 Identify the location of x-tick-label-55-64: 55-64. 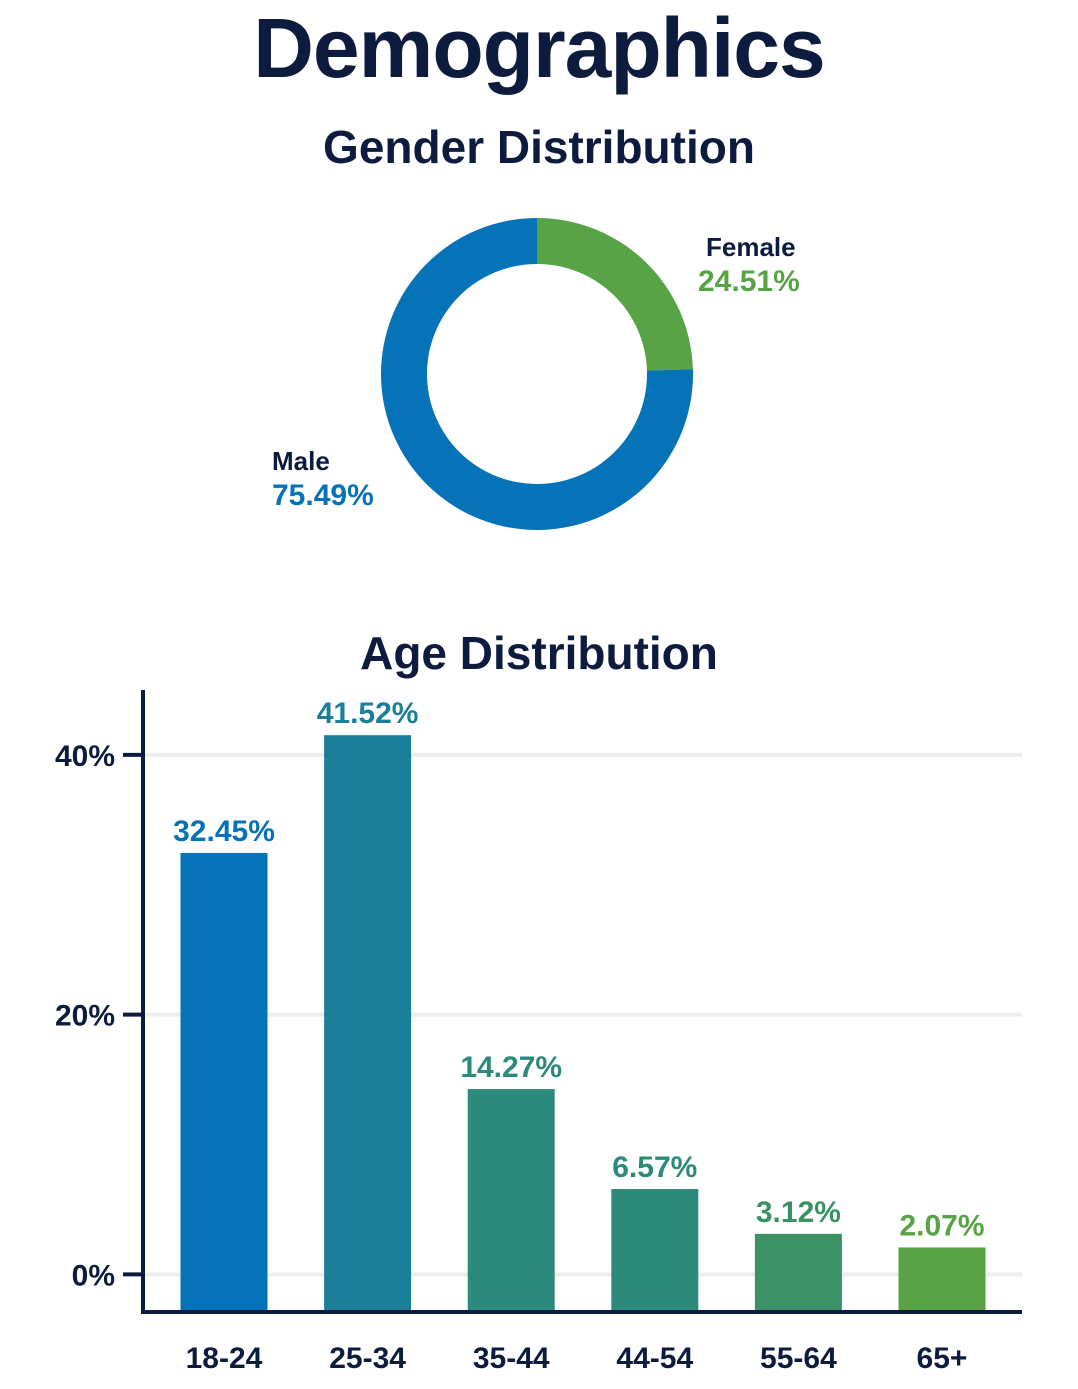
(798, 1358).